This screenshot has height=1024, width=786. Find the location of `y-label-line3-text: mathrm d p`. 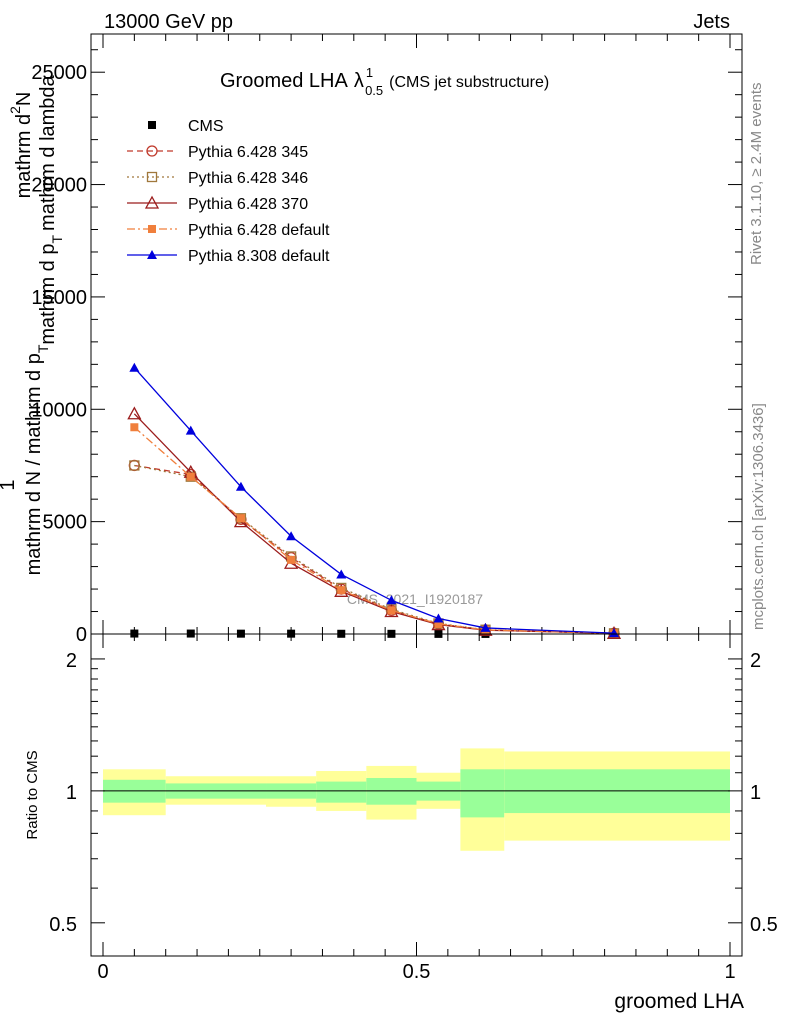

y-label-line3-text: mathrm d p is located at coordinates (48, 294).